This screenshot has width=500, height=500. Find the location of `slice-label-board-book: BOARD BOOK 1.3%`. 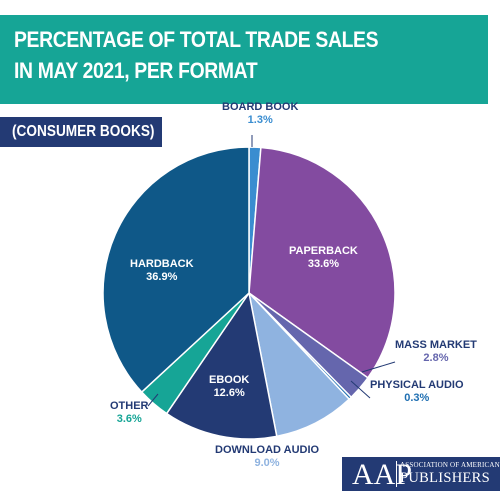

slice-label-board-book: BOARD BOOK 1.3% is located at coordinates (260, 114).